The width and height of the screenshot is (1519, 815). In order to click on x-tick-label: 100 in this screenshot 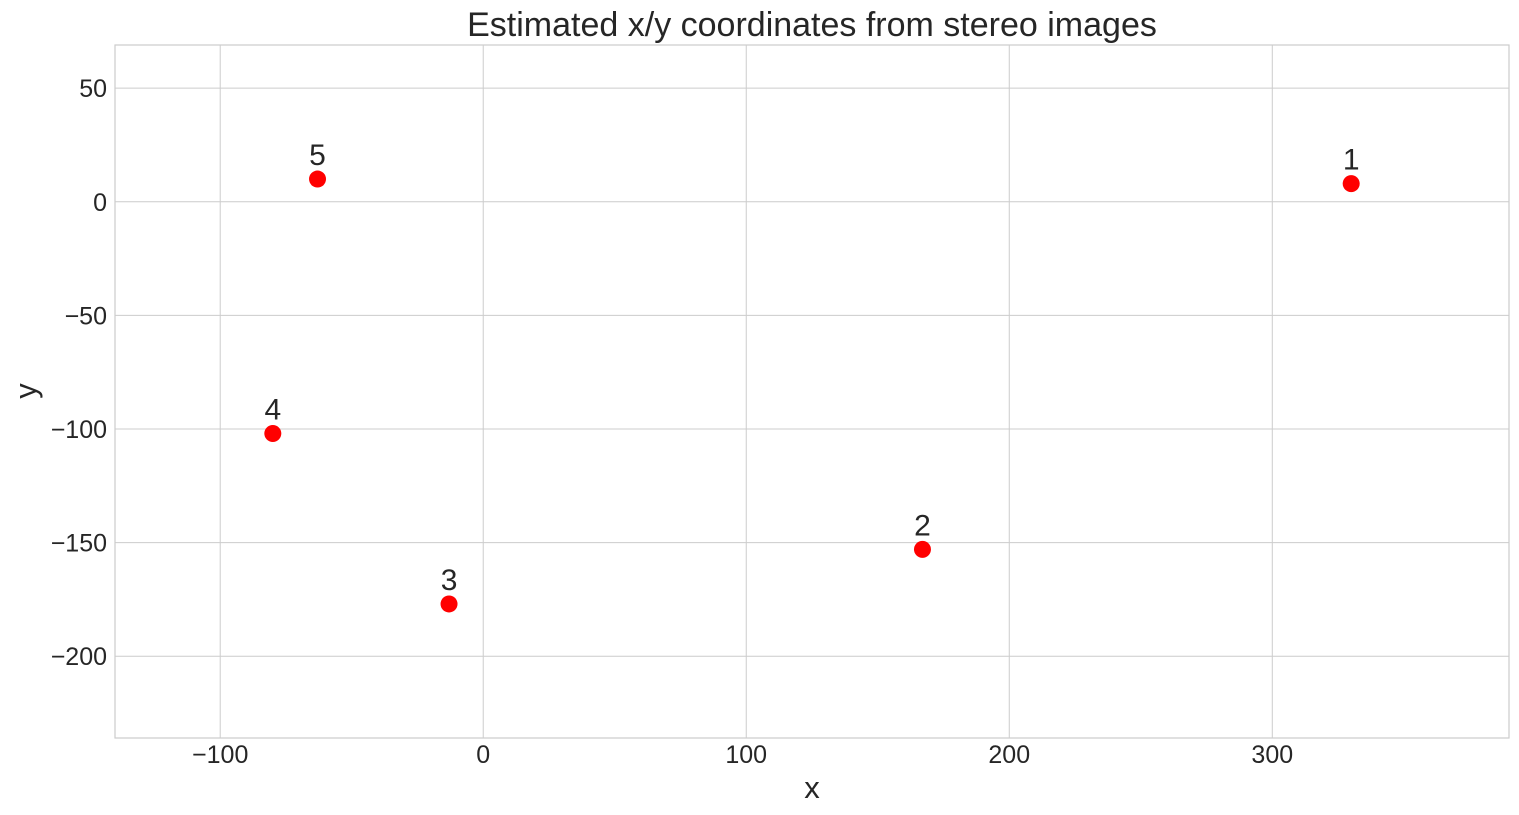, I will do `click(746, 755)`.